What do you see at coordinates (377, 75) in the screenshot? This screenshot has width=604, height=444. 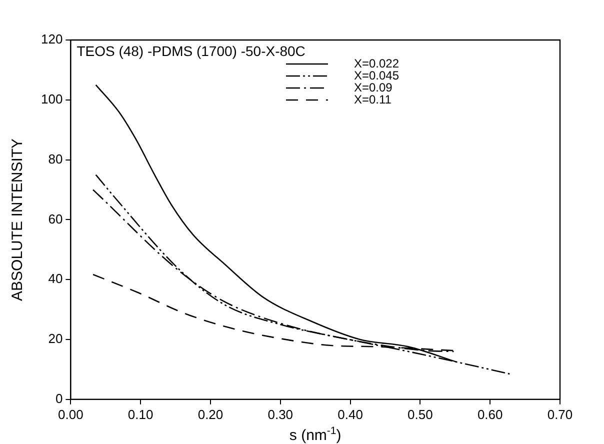 I see `legend-label: X=0.045` at bounding box center [377, 75].